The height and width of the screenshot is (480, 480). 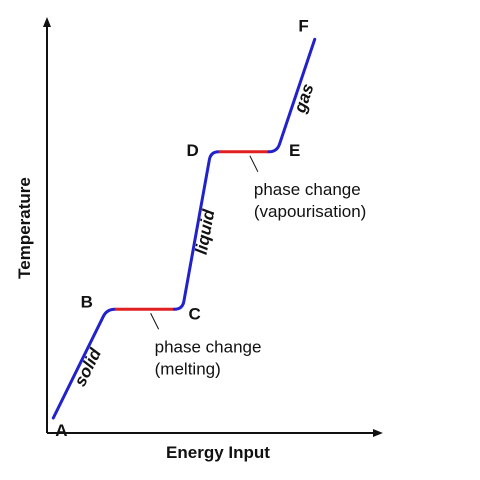 What do you see at coordinates (218, 452) in the screenshot?
I see `x-axis-label: Energy Input` at bounding box center [218, 452].